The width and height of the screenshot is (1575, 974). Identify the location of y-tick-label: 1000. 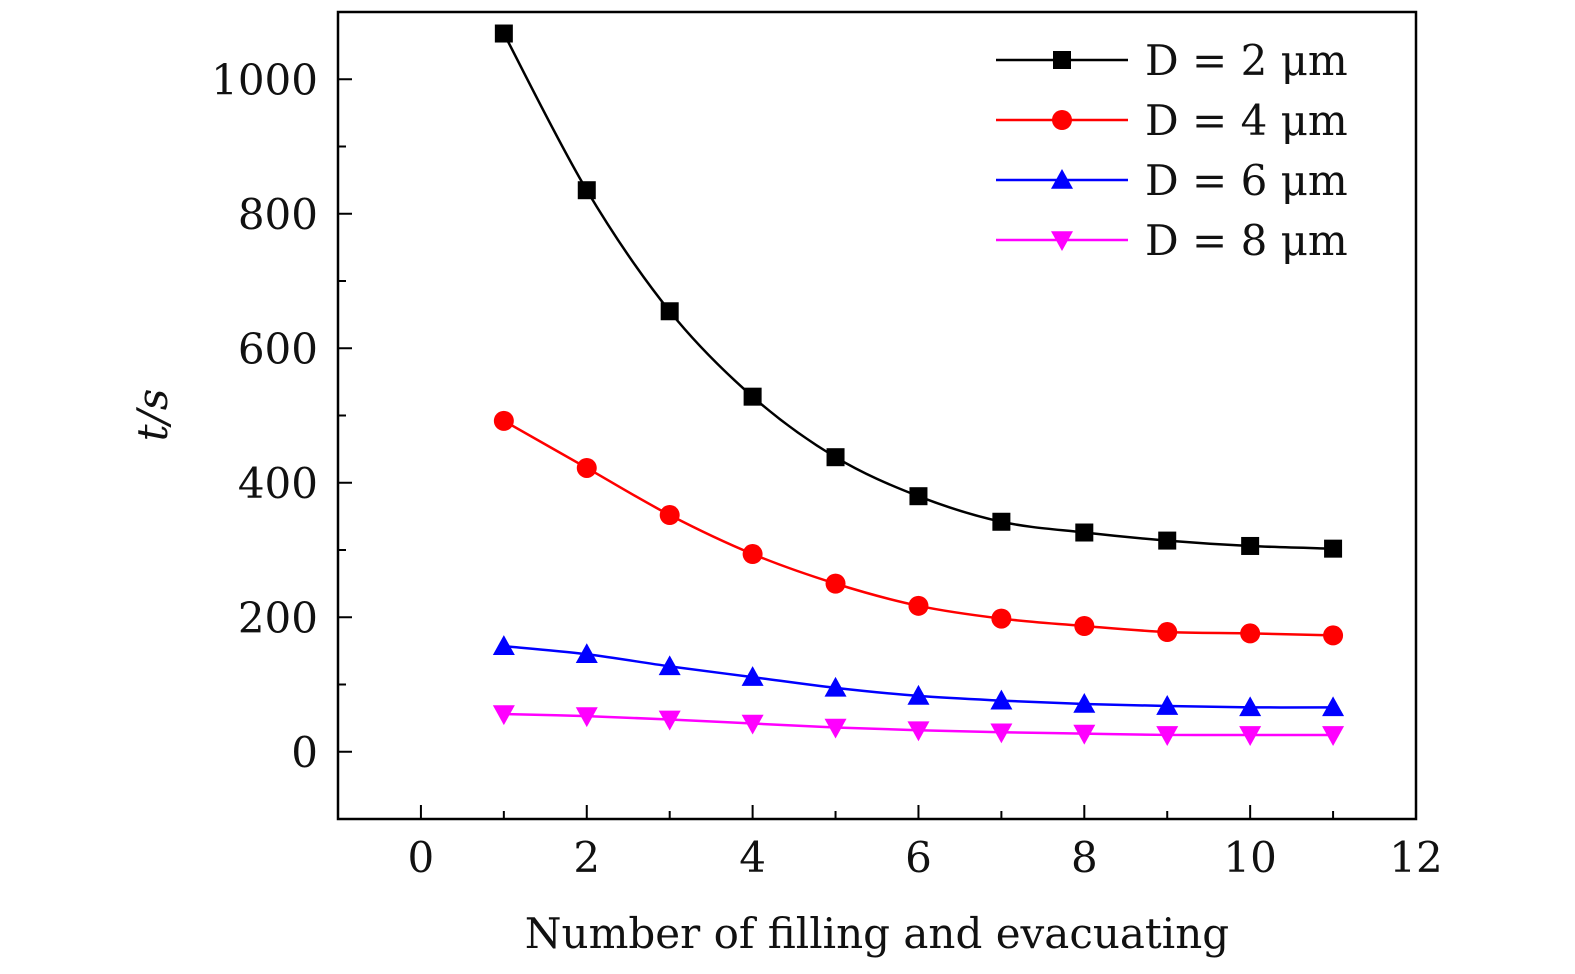
(264, 79).